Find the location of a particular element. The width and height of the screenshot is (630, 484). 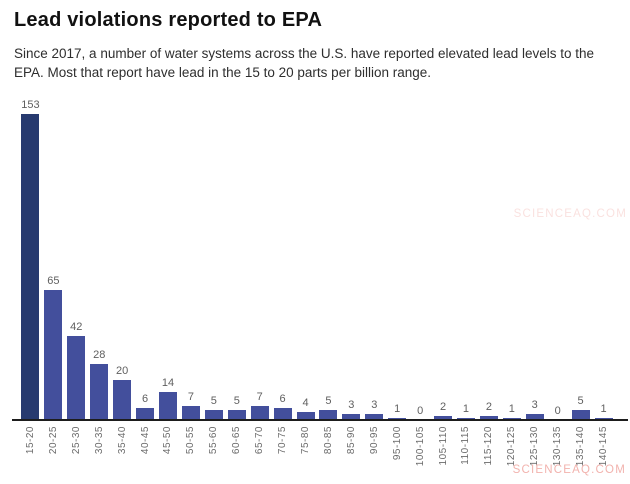

x-tick-label: 110-115 is located at coordinates (466, 445).